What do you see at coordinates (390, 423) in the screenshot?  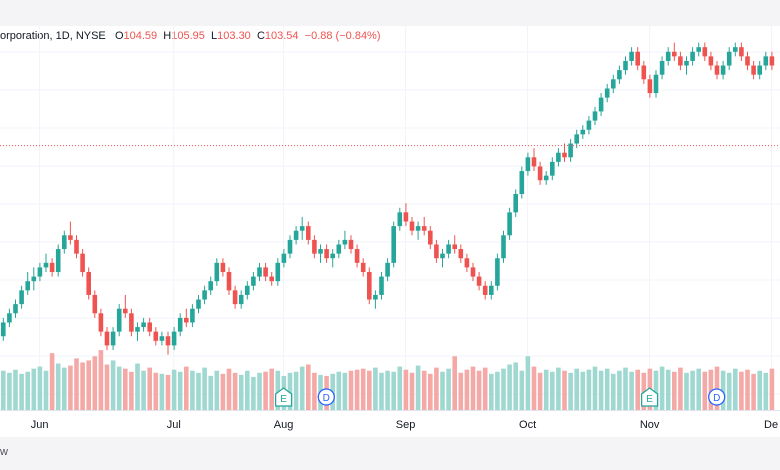 I see `time-axis: Jun Jul Aug Sep Oct Nov De` at bounding box center [390, 423].